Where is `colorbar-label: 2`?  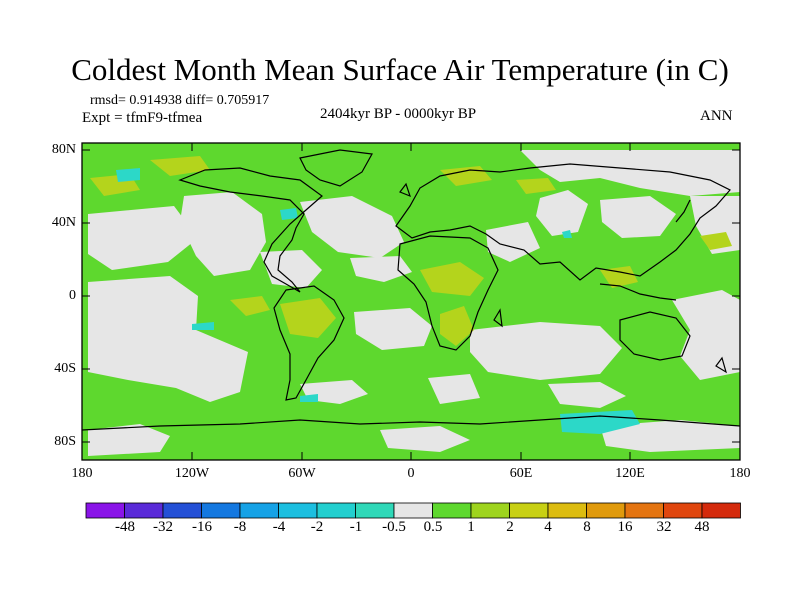
colorbar-label: 2 is located at coordinates (510, 527).